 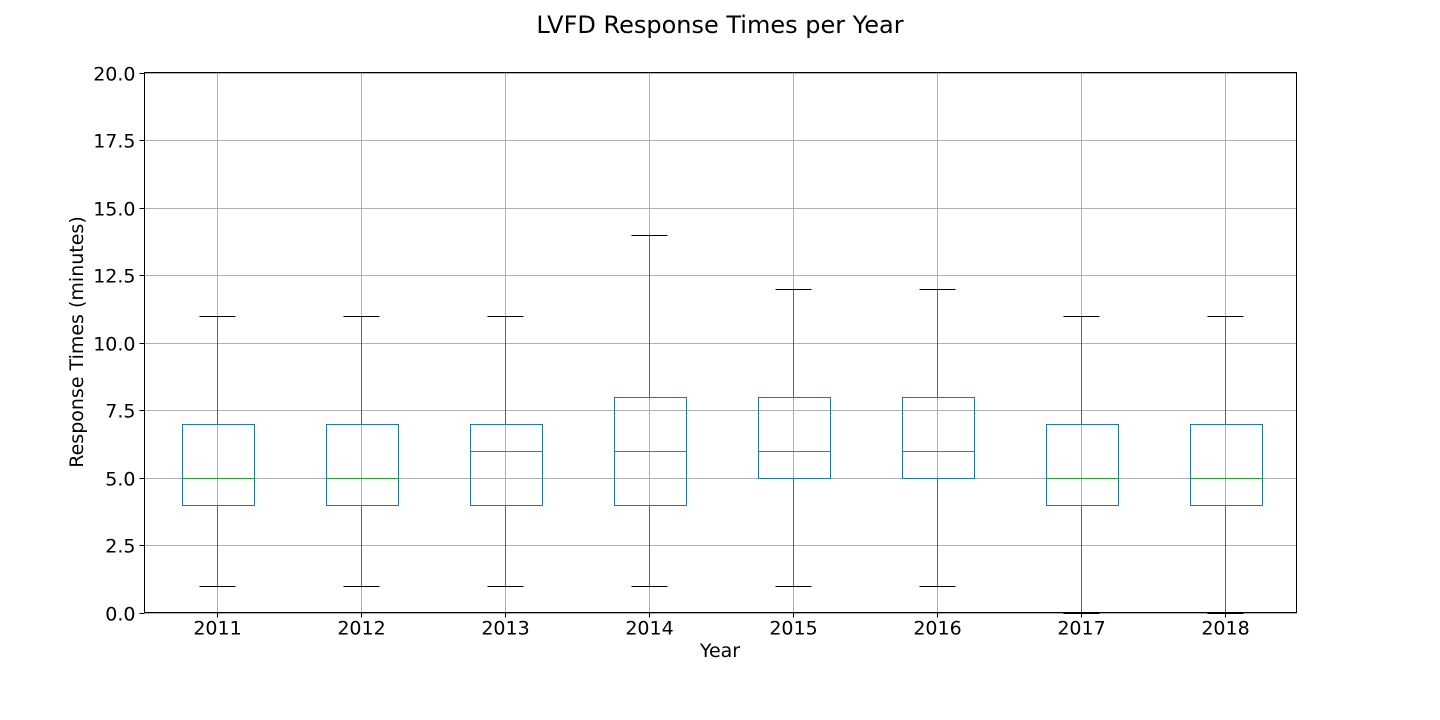 I want to click on x-tick-label: 2014, so click(x=649, y=629).